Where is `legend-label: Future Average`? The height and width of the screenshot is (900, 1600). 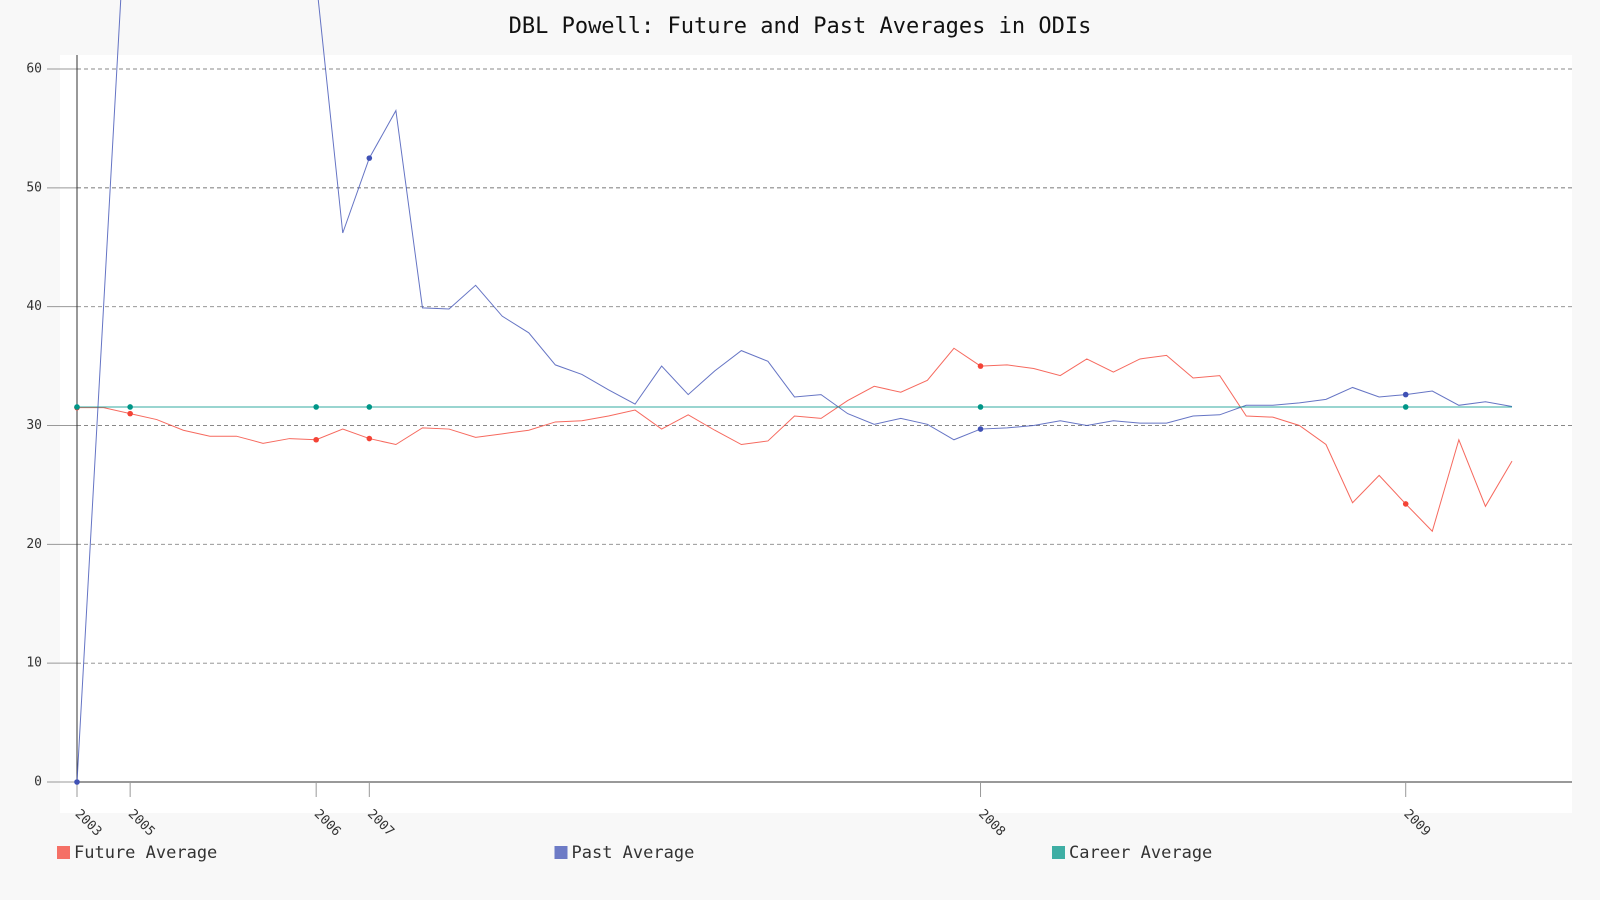
legend-label: Future Average is located at coordinates (145, 853).